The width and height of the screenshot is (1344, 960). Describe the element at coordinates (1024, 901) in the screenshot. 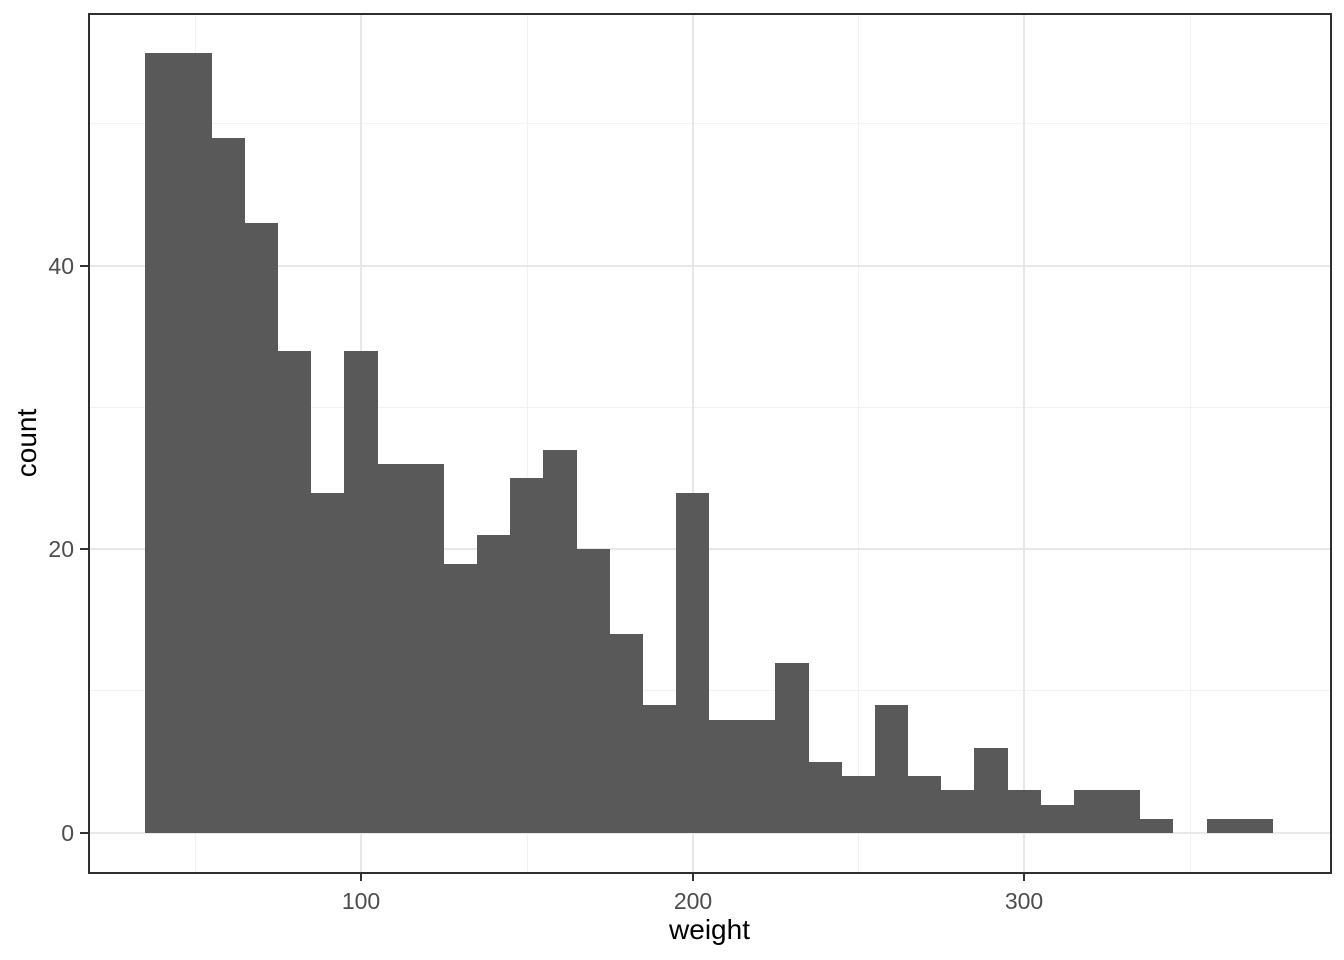

I see `x-tick-label: 300` at that location.